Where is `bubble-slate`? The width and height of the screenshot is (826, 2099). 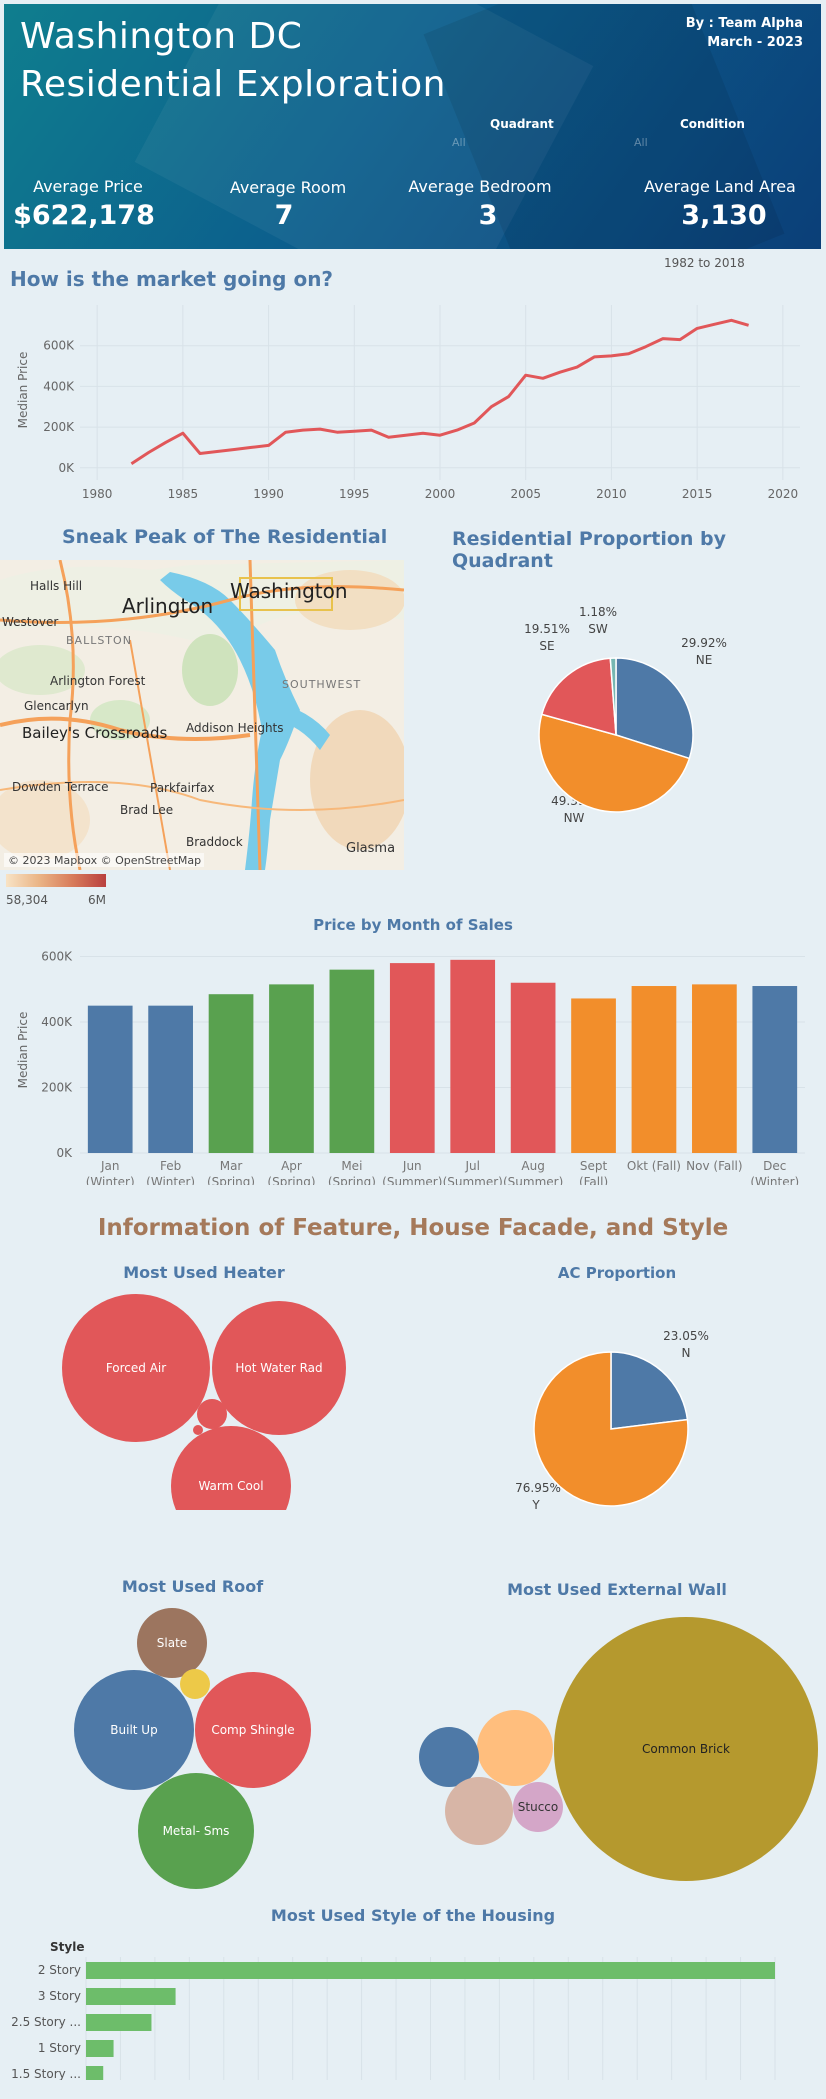
bubble-slate is located at coordinates (172, 1643).